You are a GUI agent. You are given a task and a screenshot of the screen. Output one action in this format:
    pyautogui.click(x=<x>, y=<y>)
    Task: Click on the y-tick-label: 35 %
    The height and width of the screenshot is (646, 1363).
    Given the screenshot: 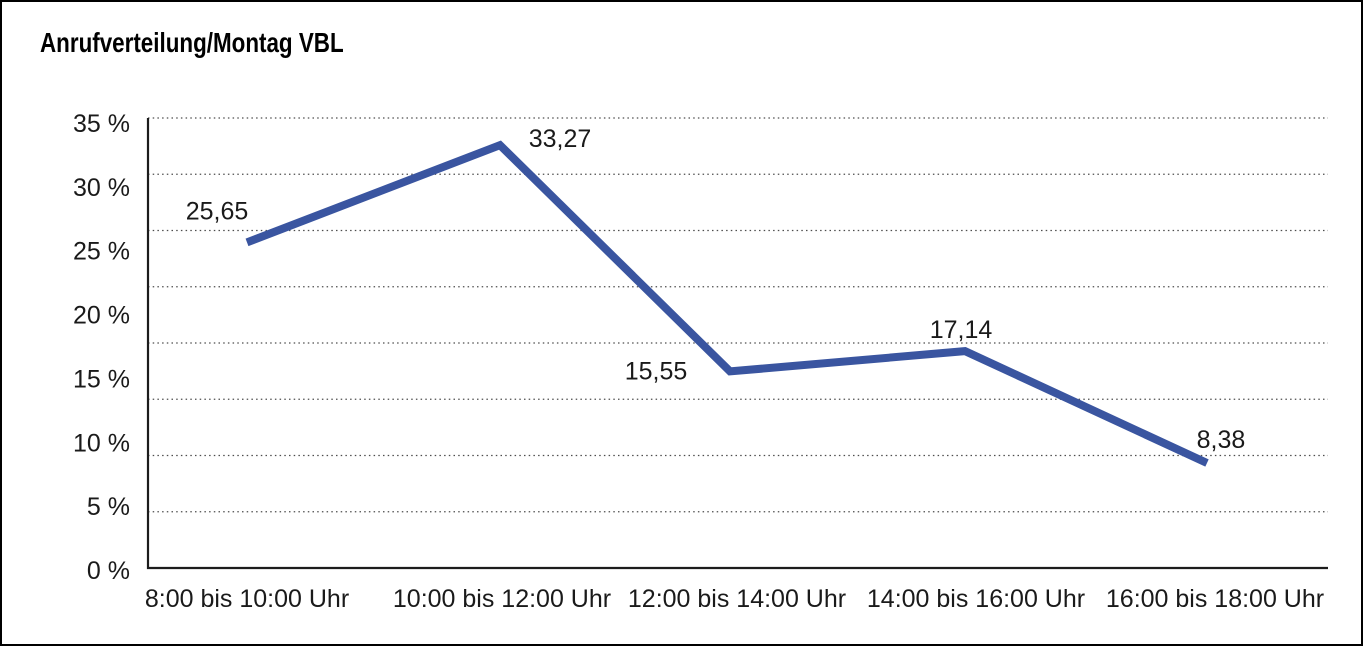 What is the action you would take?
    pyautogui.click(x=101, y=124)
    